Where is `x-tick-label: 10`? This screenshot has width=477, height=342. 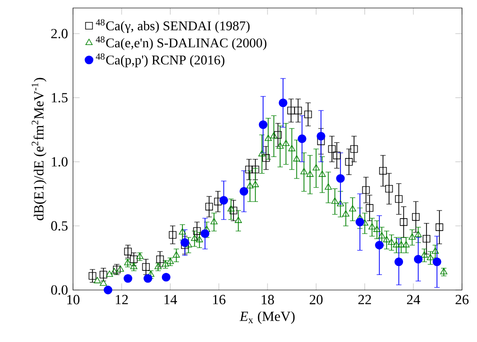 x-tick-label: 10 is located at coordinates (73, 299).